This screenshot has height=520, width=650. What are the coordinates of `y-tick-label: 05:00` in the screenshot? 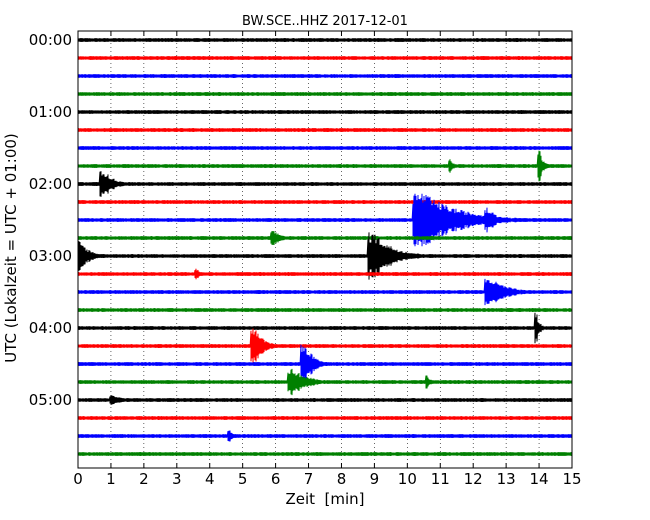 It's located at (50, 400).